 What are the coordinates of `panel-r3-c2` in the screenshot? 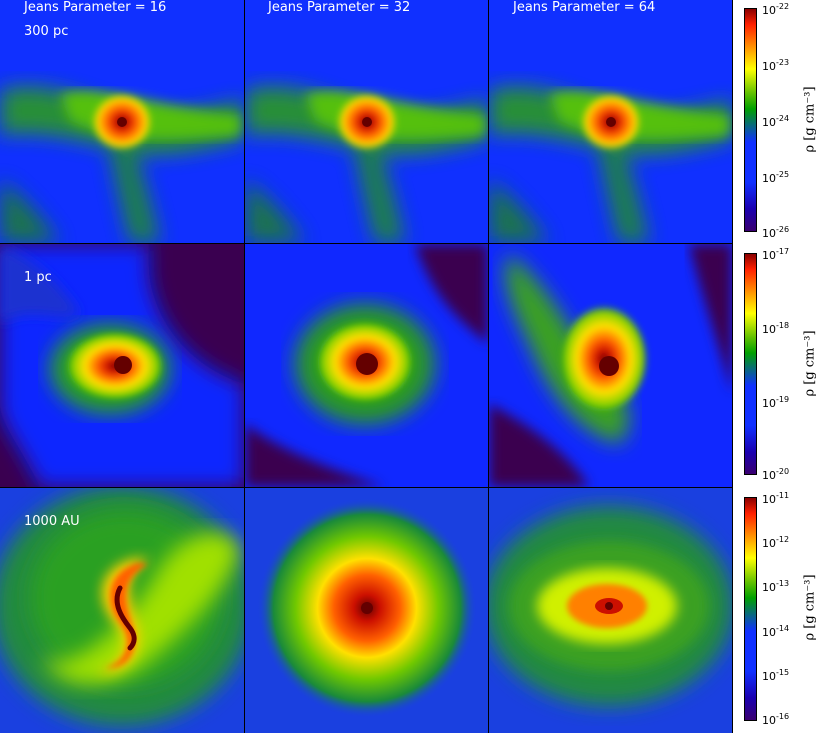 It's located at (366, 610).